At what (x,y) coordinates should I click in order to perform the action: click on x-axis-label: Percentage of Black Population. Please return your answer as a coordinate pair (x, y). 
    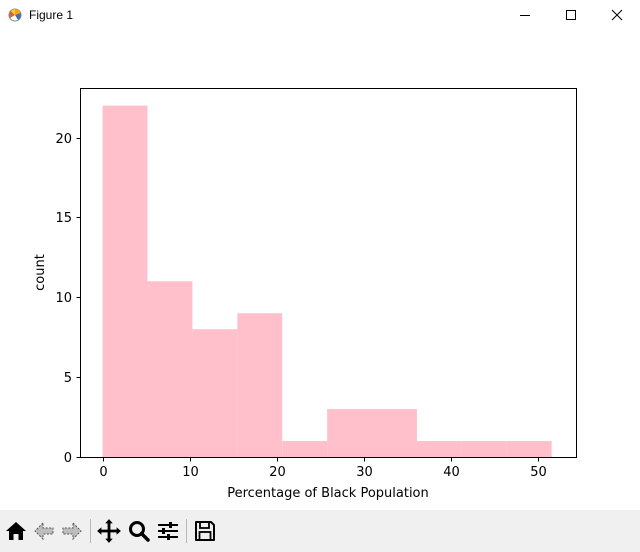
    Looking at the image, I should click on (328, 493).